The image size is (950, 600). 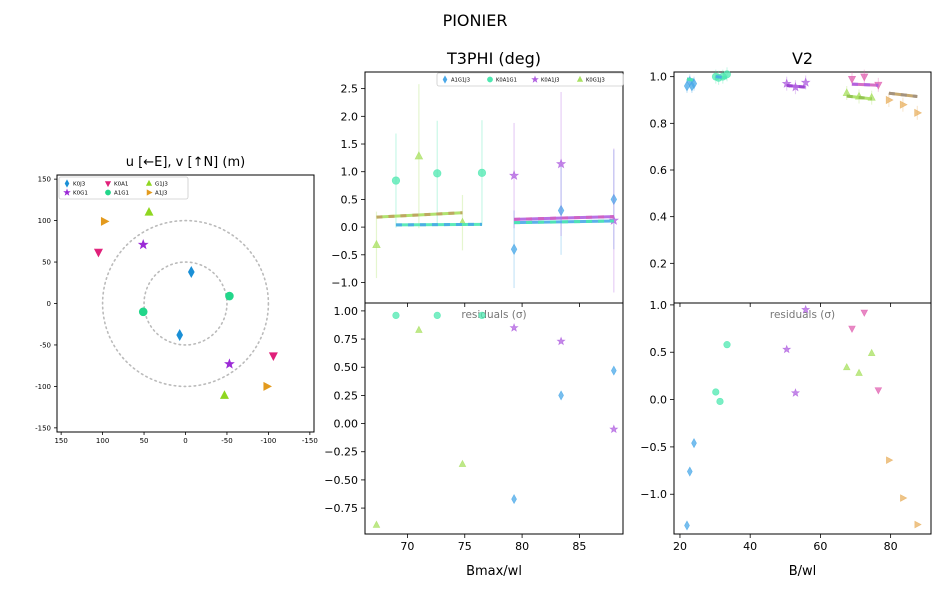 What do you see at coordinates (465, 546) in the screenshot?
I see `t3phi_res-xtick-label-1: 75` at bounding box center [465, 546].